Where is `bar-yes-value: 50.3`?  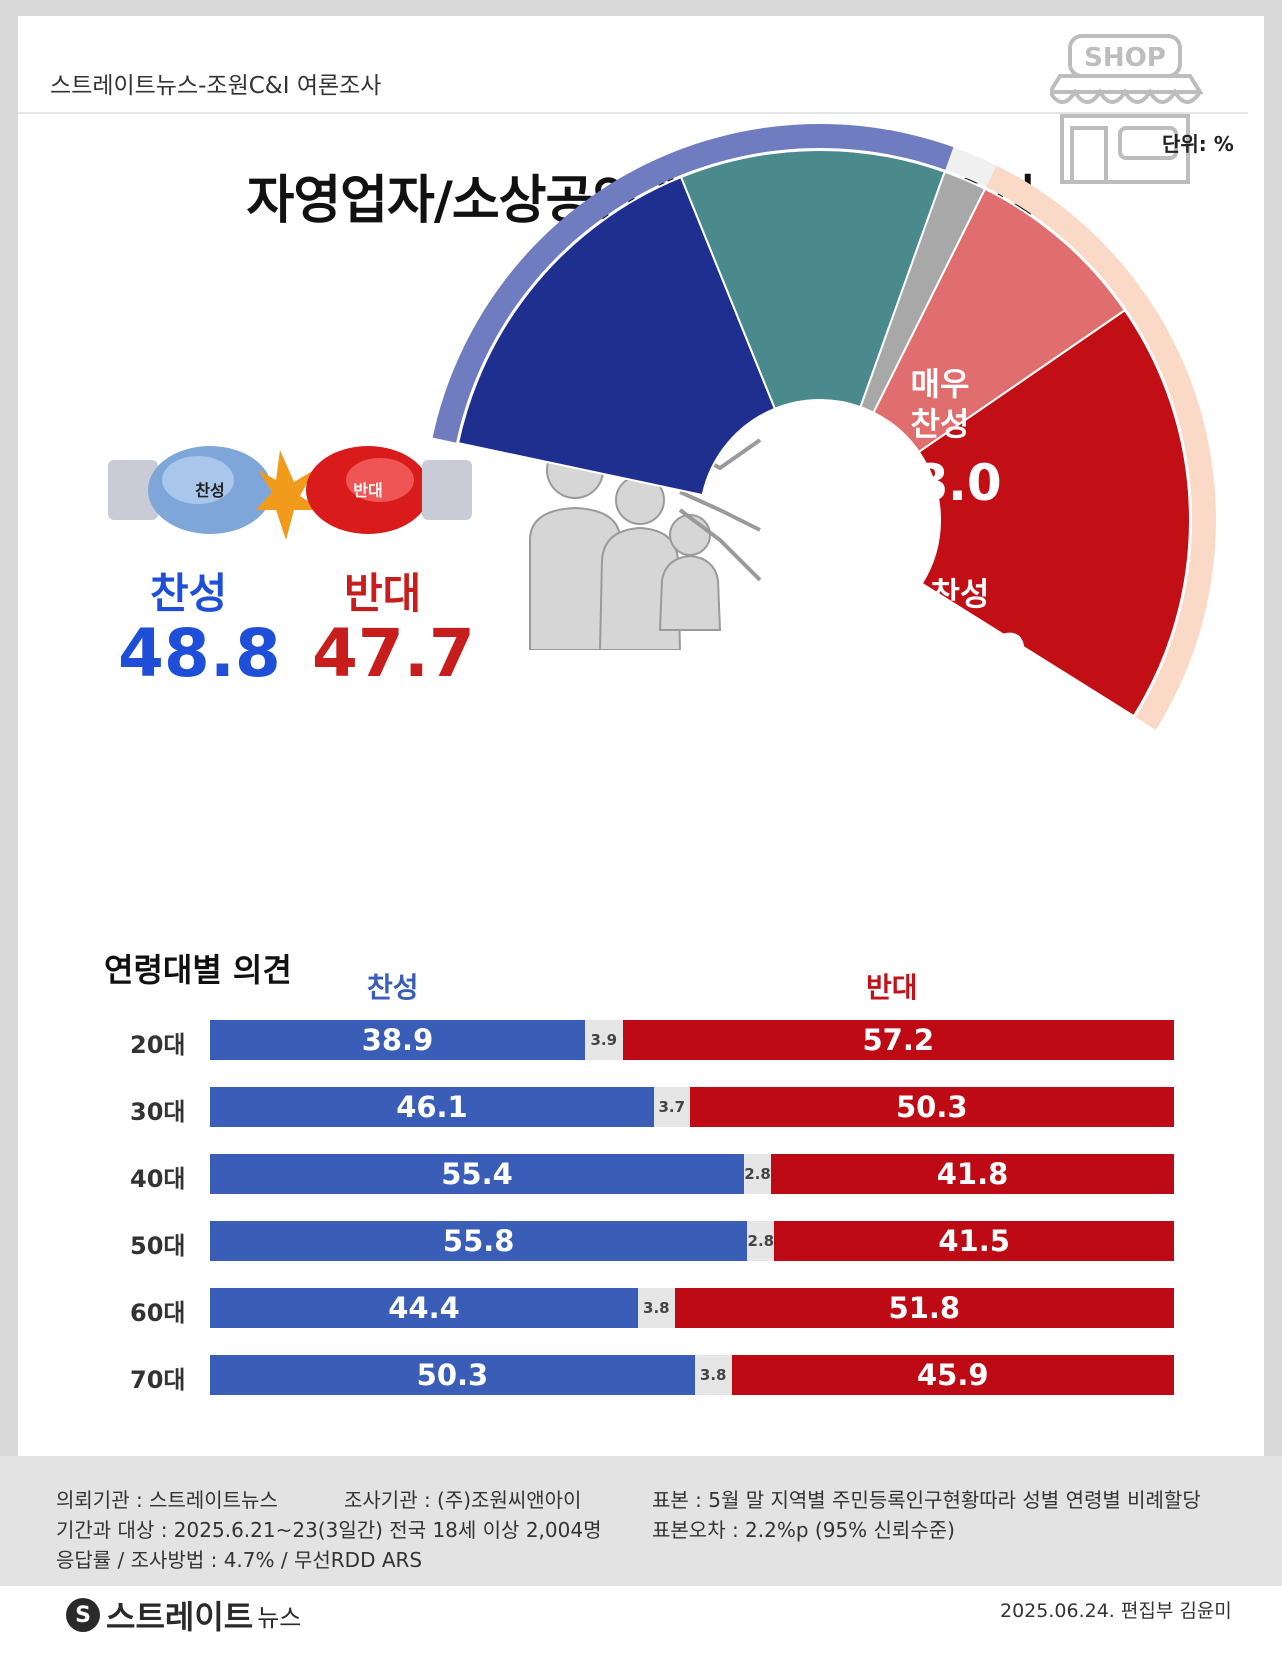 bar-yes-value: 50.3 is located at coordinates (452, 1375).